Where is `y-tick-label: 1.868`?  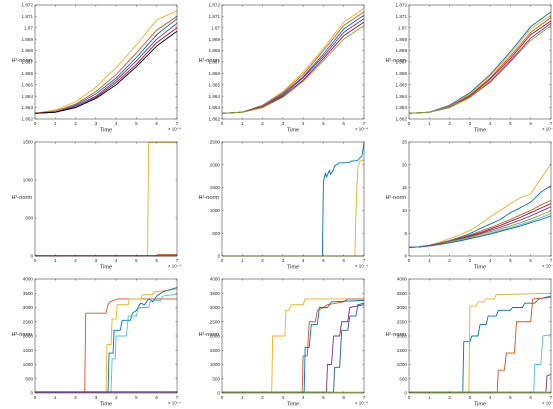 y-tick-label: 1.868 is located at coordinates (402, 50).